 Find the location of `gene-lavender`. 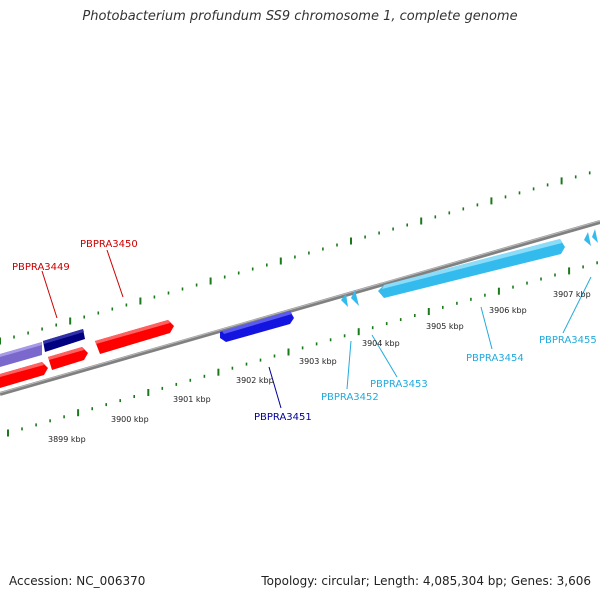

gene-lavender is located at coordinates (21, 354).